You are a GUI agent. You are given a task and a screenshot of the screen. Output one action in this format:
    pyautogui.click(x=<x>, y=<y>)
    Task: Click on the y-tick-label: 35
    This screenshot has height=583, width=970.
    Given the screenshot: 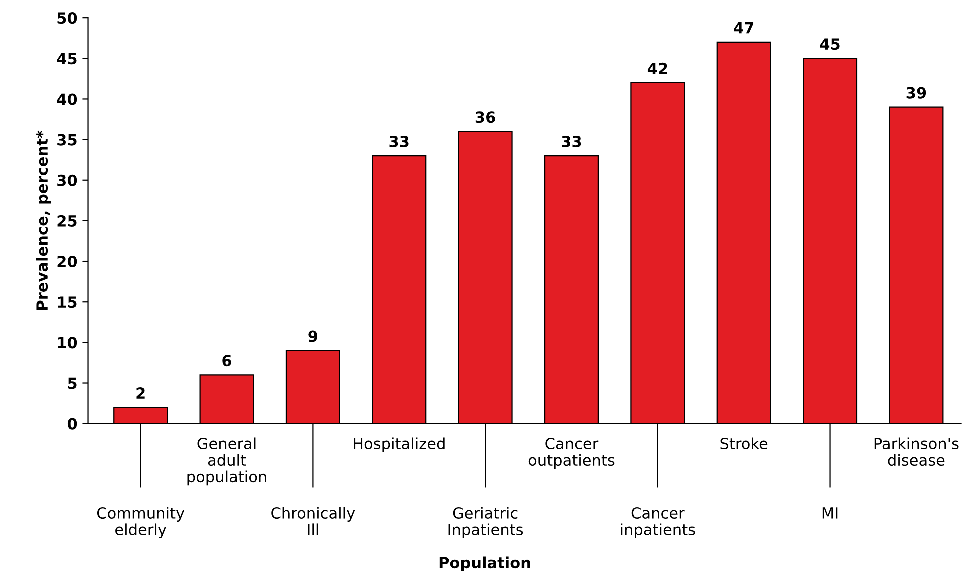 What is the action you would take?
    pyautogui.click(x=67, y=140)
    